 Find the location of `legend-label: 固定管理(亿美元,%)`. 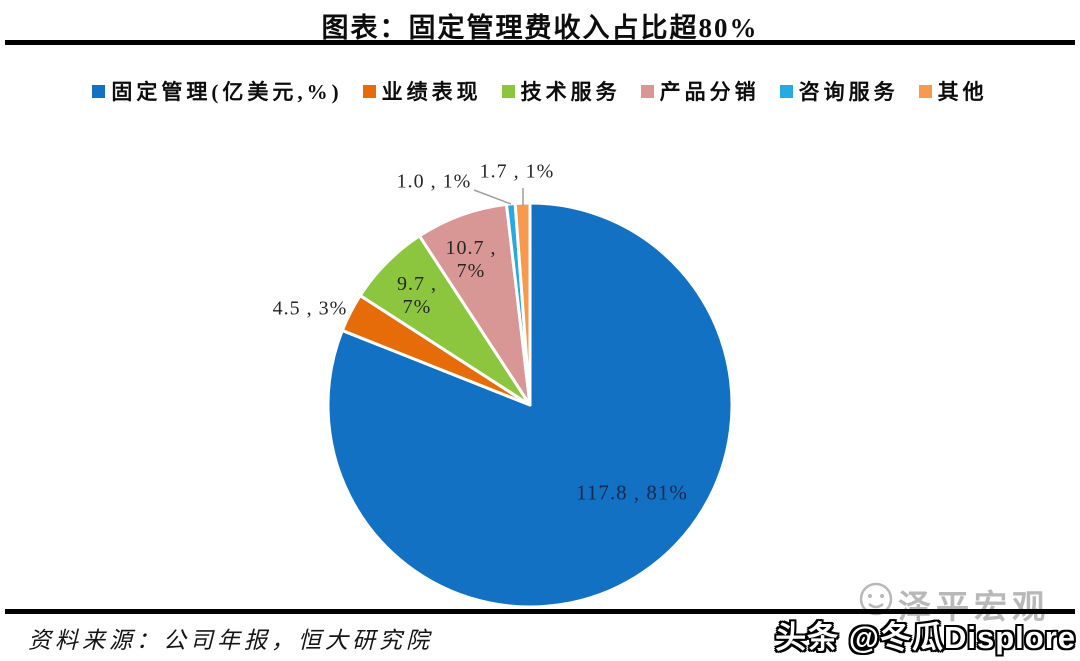

legend-label: 固定管理(亿美元,%) is located at coordinates (227, 92).